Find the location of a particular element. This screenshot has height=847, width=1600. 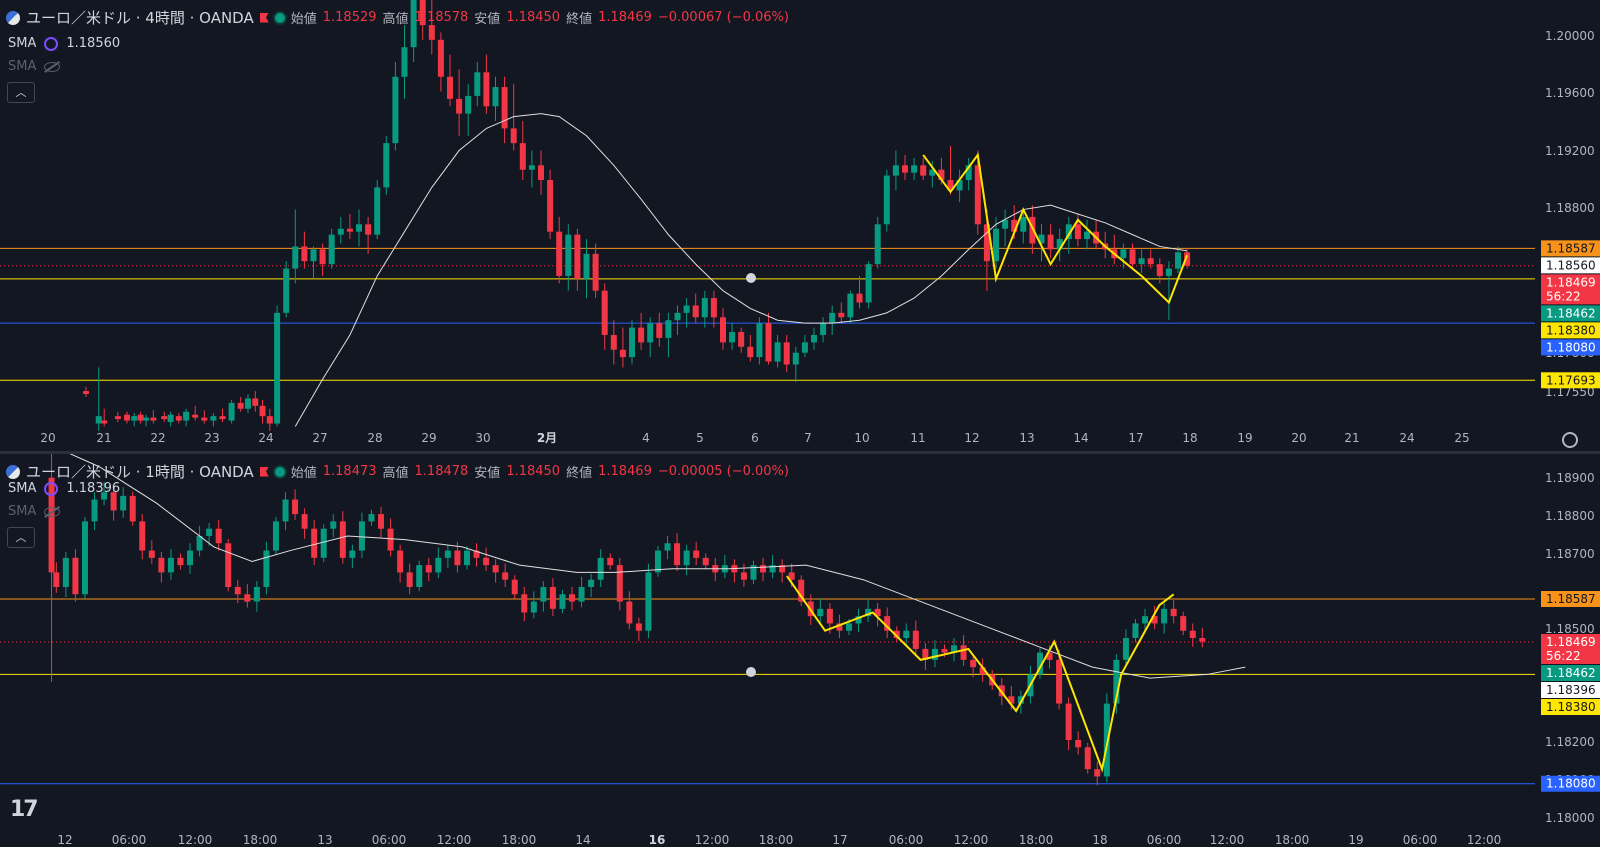

y-tick-label: 1.18200 is located at coordinates (1570, 742).